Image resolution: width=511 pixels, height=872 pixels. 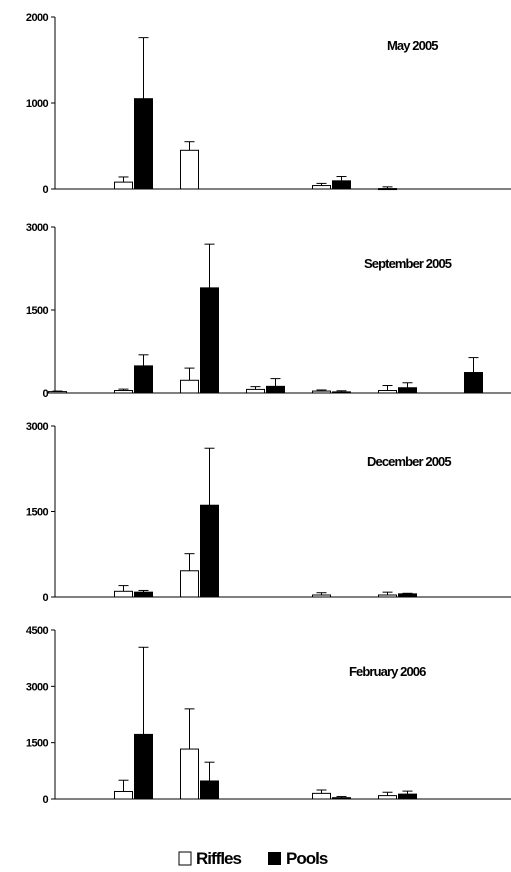 I want to click on legend-label-riffles: Riffles, so click(x=219, y=858).